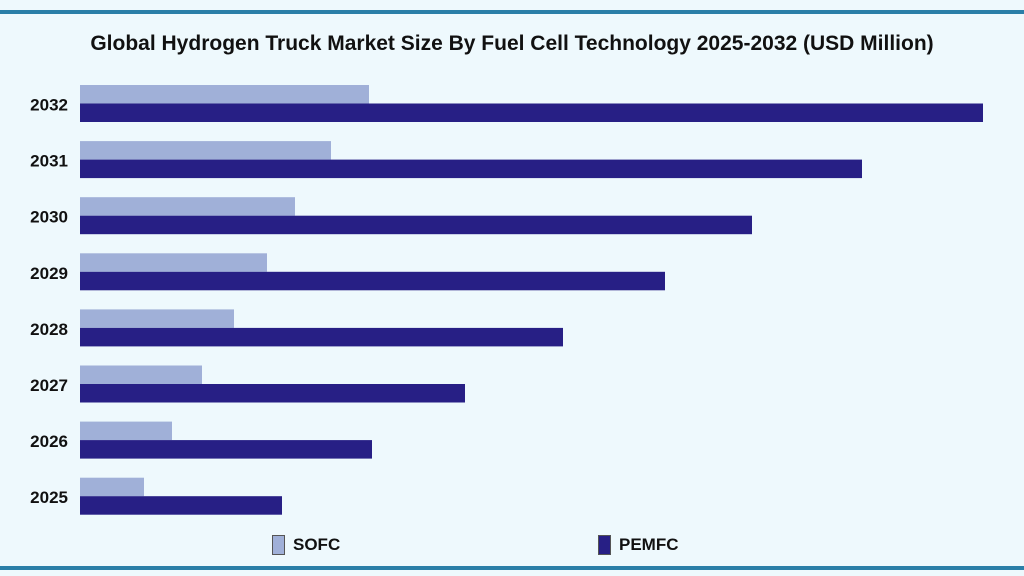  What do you see at coordinates (512, 568) in the screenshot?
I see `bottom-rule` at bounding box center [512, 568].